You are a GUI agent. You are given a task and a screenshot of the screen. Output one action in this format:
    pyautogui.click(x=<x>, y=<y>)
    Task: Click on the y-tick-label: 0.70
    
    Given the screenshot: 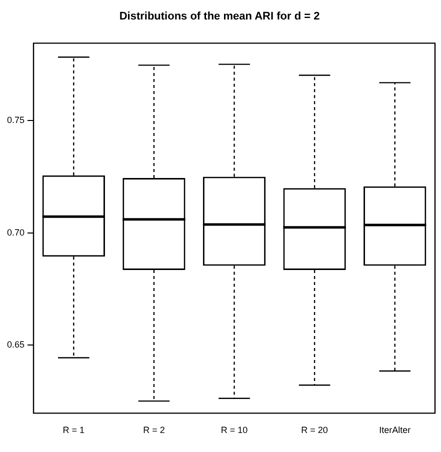 What is the action you would take?
    pyautogui.click(x=15, y=232)
    